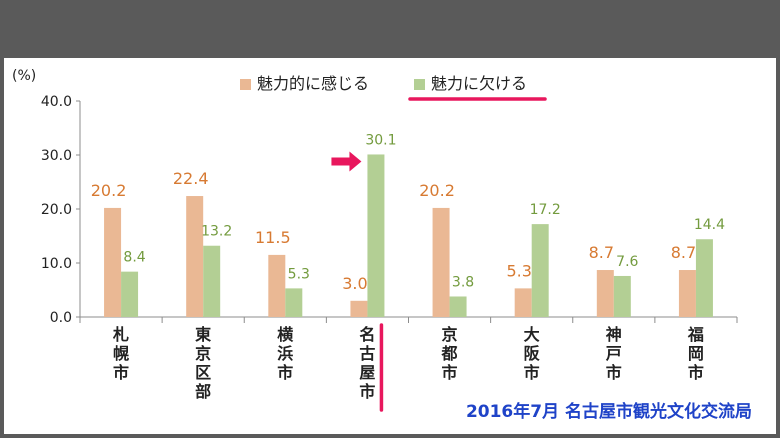 This screenshot has width=780, height=438. Describe the element at coordinates (285, 353) in the screenshot. I see `category-label: 横浜市` at that location.